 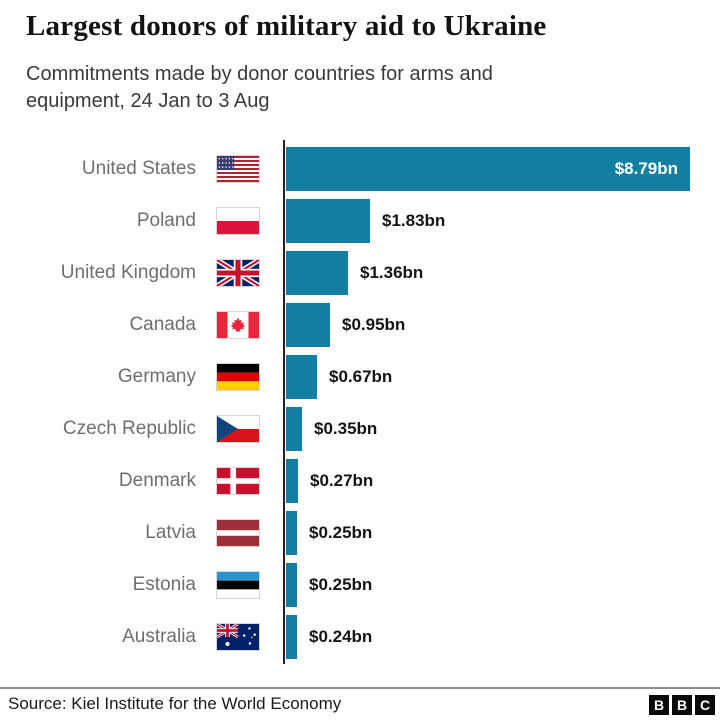 What do you see at coordinates (317, 273) in the screenshot?
I see `bar-united-kingdom` at bounding box center [317, 273].